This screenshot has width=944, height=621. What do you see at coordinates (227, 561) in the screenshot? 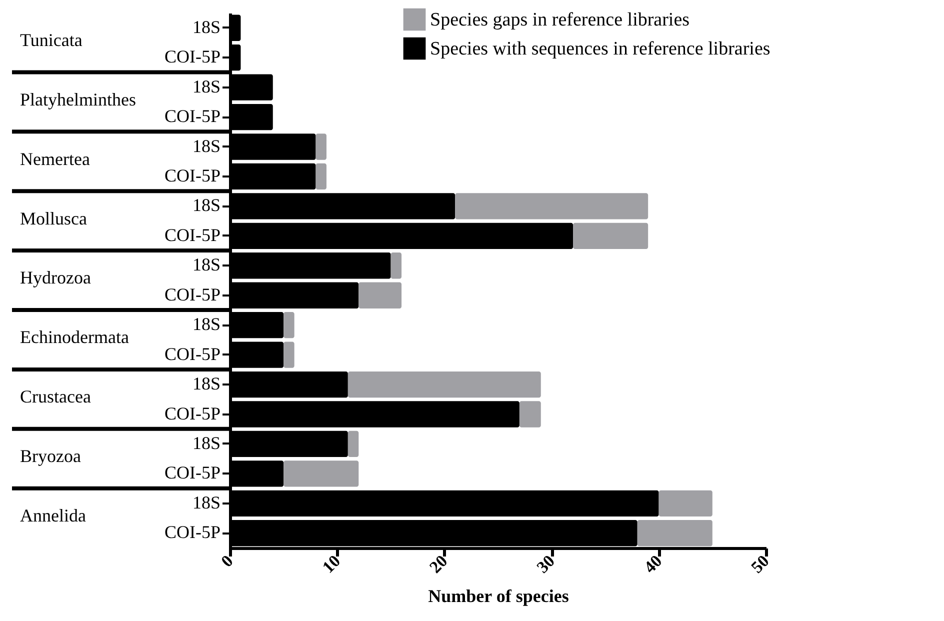
I see `x-tick-label: 0` at bounding box center [227, 561].